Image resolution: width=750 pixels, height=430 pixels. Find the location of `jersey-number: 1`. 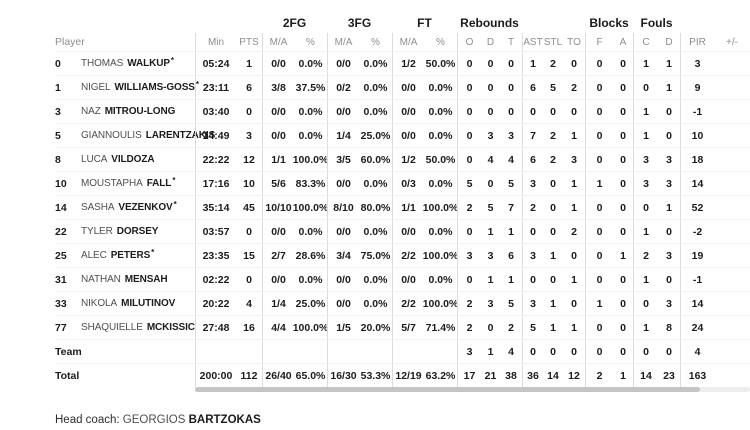

jersey-number: 1 is located at coordinates (58, 87).